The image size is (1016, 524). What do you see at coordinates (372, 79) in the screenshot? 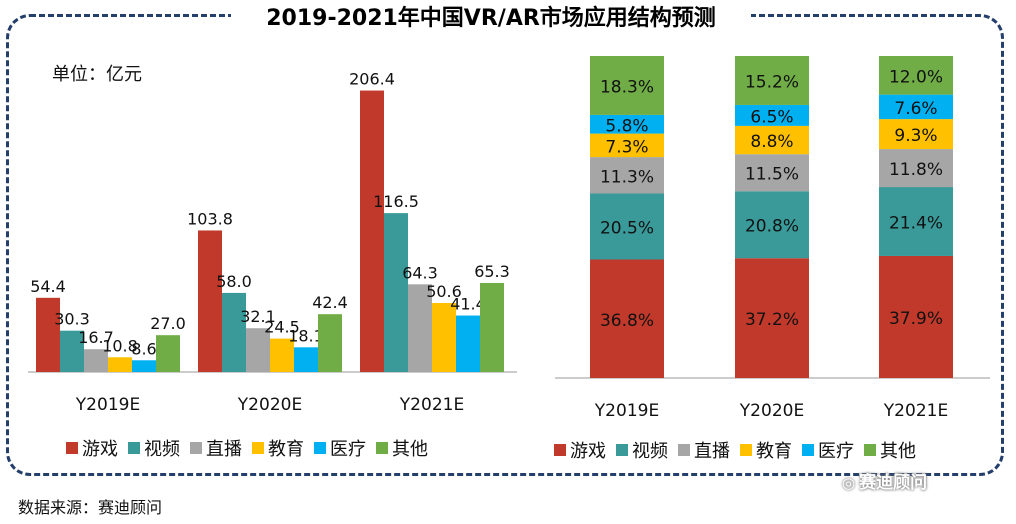
I see `data-label-游戏-Y2021E: 206.4` at bounding box center [372, 79].